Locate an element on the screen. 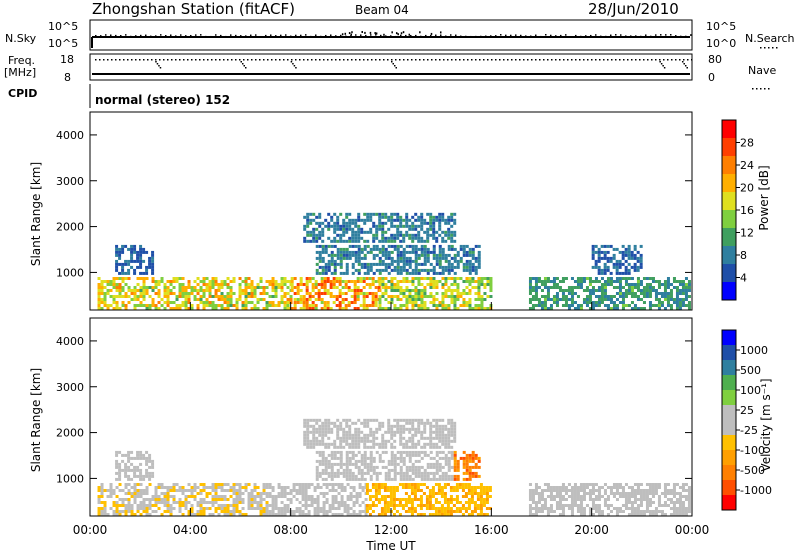 This screenshot has height=554, width=800. nave-axis-top: 80 is located at coordinates (715, 59).